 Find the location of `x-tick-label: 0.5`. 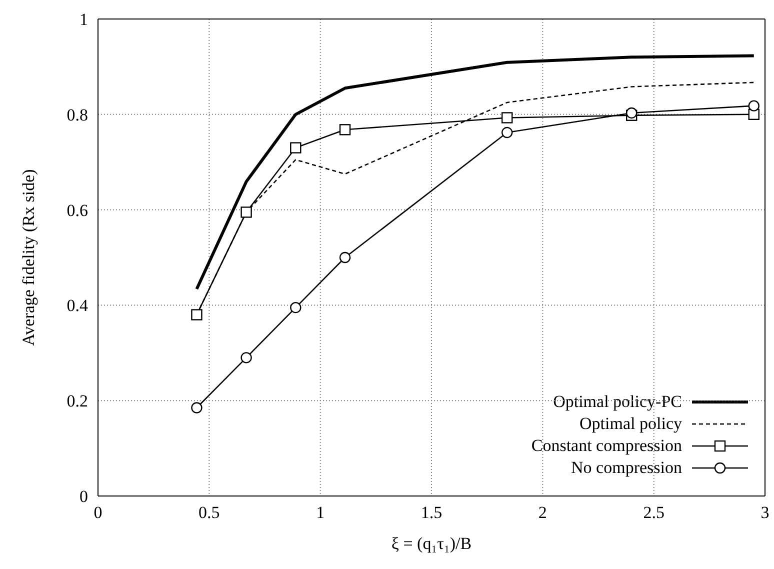

x-tick-label: 0.5 is located at coordinates (209, 512).